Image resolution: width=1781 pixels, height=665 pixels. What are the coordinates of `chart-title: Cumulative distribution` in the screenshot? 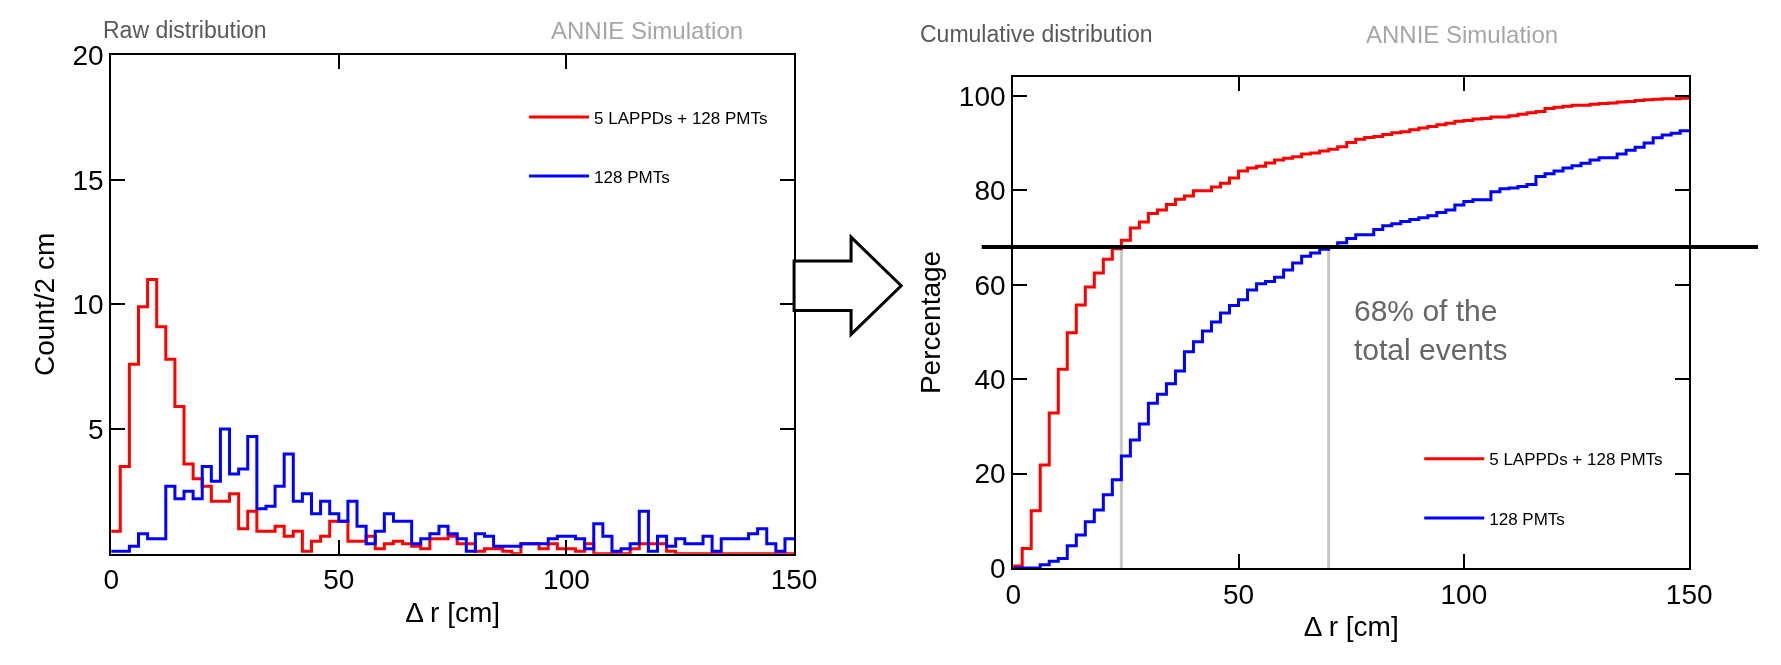 It's located at (1036, 34).